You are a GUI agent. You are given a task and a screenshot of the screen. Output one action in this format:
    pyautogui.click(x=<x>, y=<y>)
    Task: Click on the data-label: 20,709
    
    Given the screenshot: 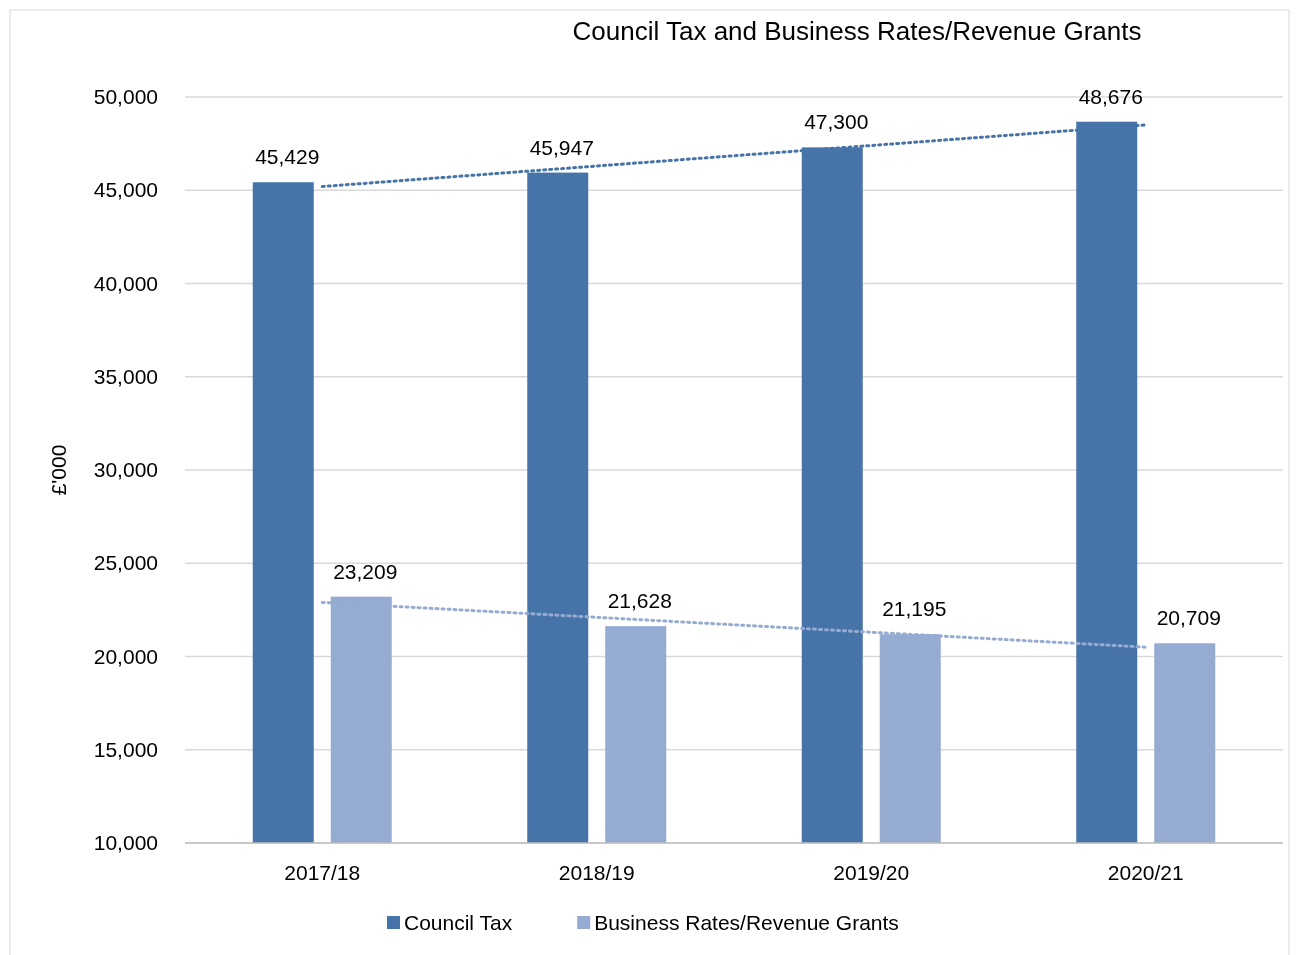 What is the action you would take?
    pyautogui.click(x=1188, y=618)
    